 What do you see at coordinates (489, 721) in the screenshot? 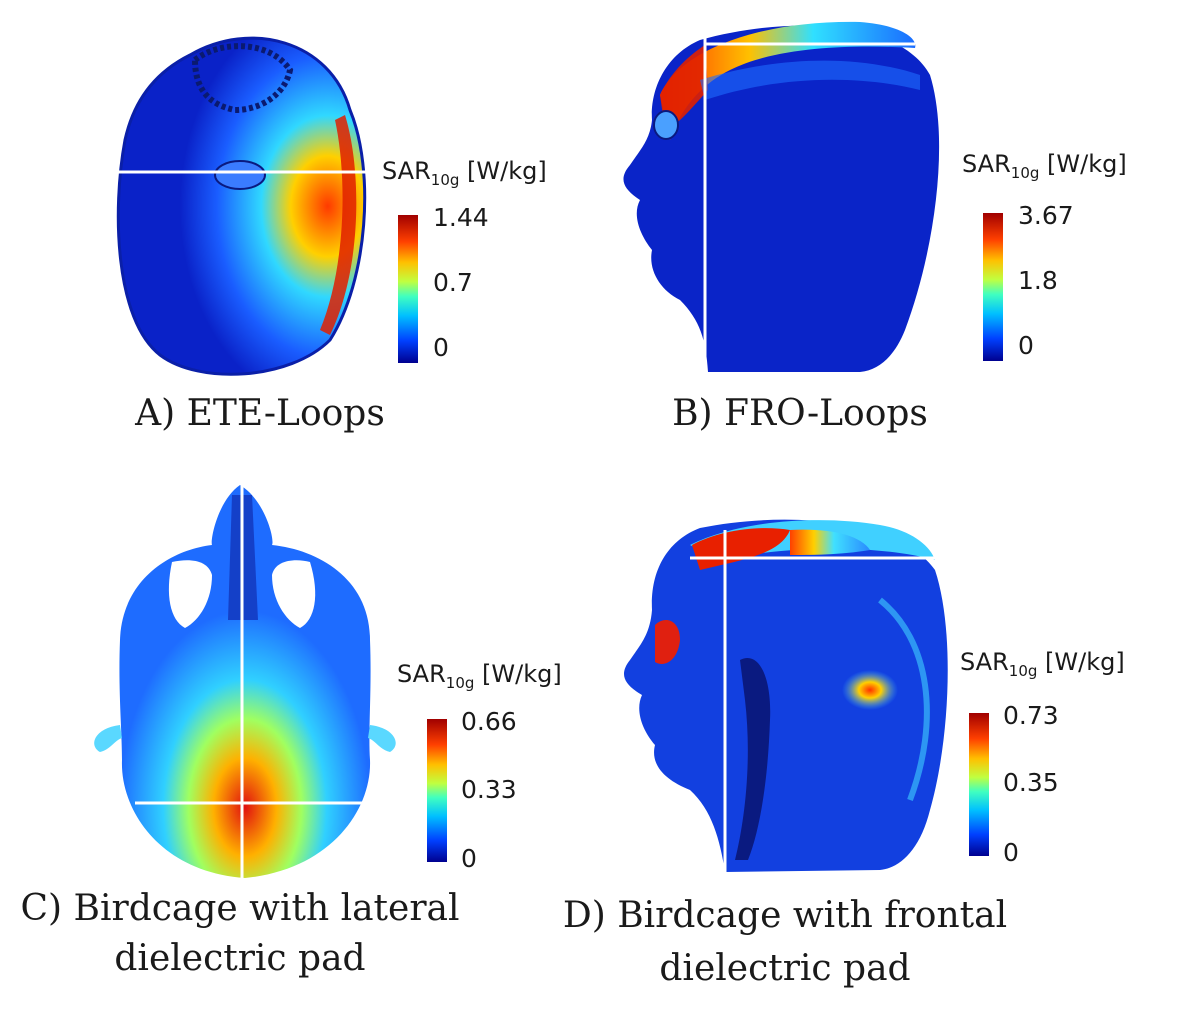
I see `colorbar-tick-max: 0.66` at bounding box center [489, 721].